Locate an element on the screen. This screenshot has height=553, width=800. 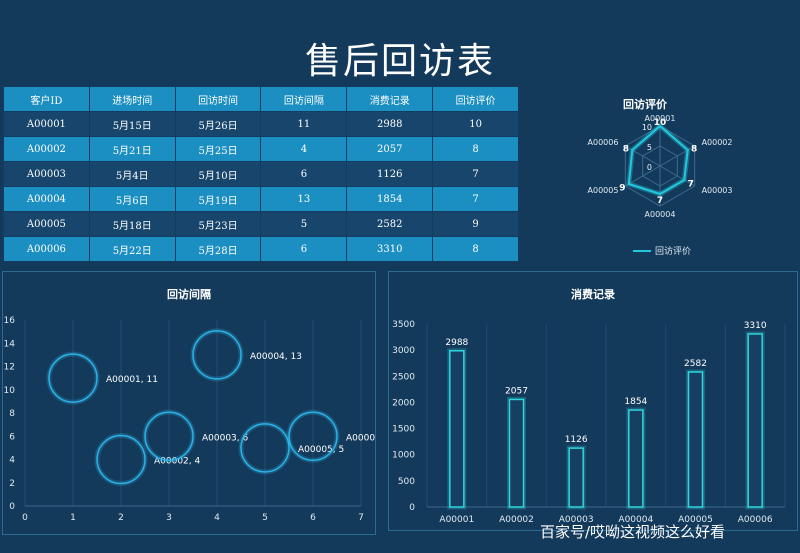
table-header-row: 客户ID 进场时间 回访时间 回访间隔 消费记录 回访评价 is located at coordinates (261, 99).